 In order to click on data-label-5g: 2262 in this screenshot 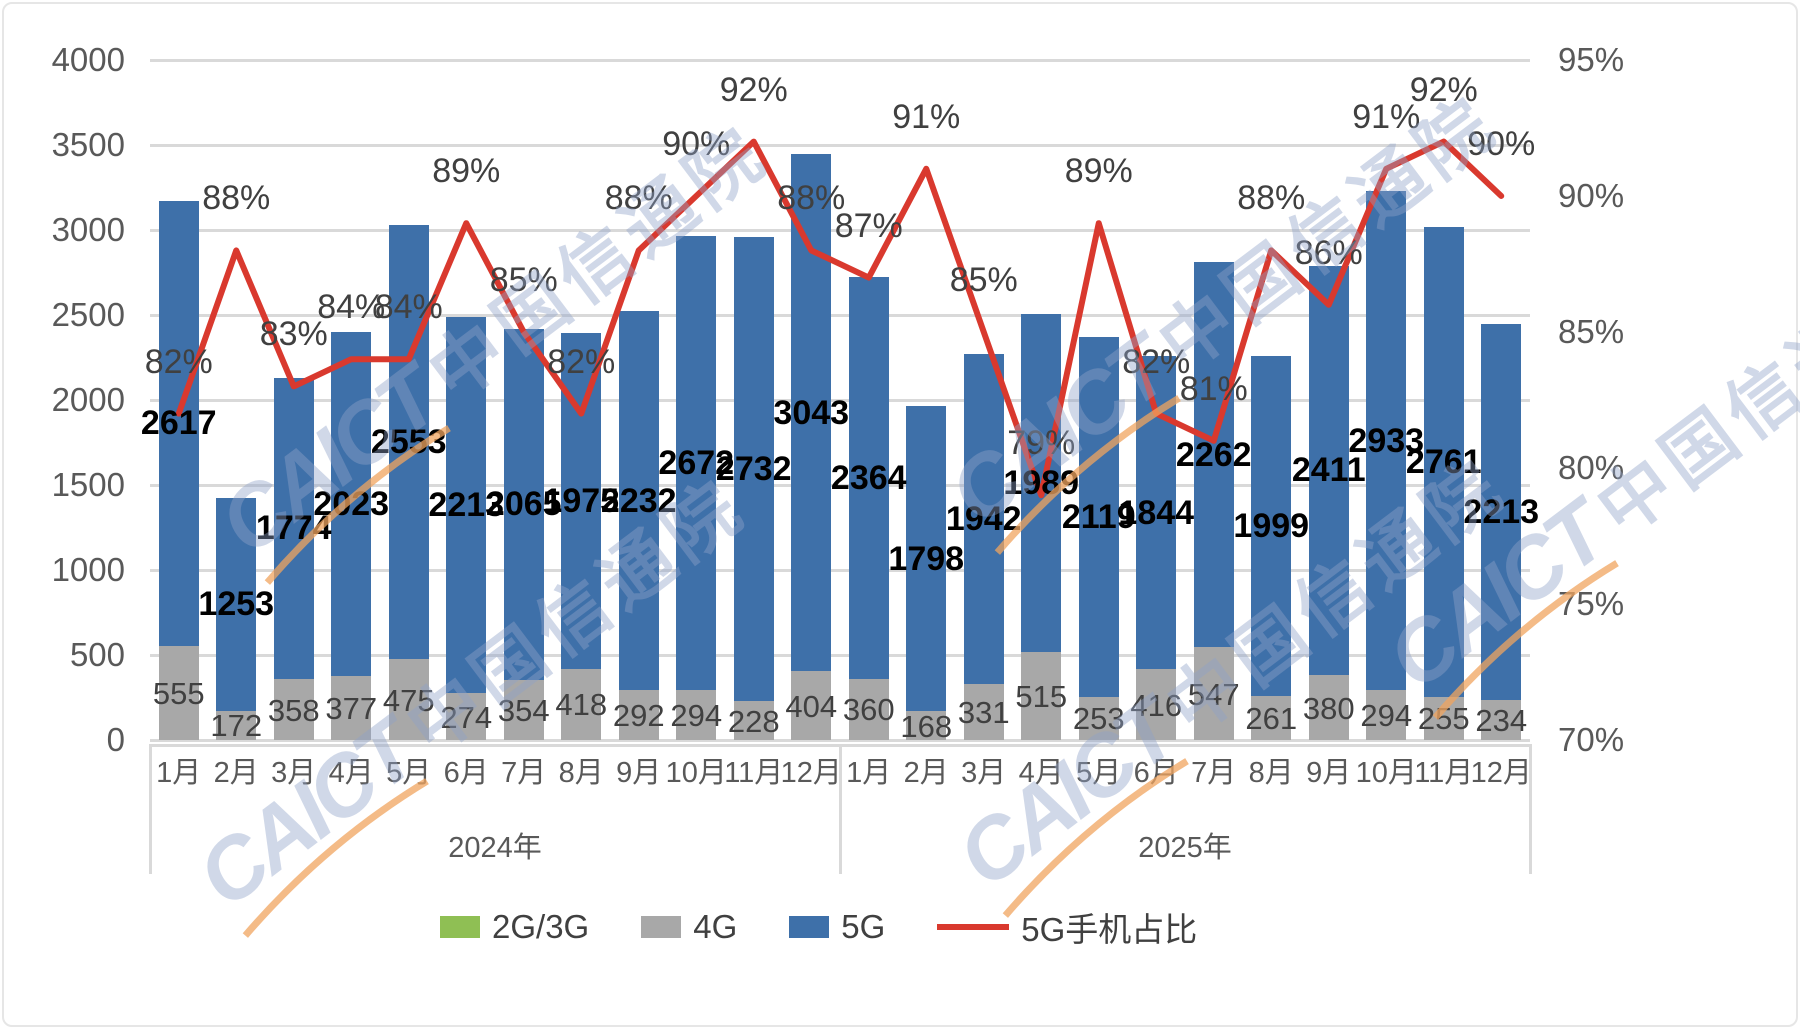, I will do `click(1213, 454)`.